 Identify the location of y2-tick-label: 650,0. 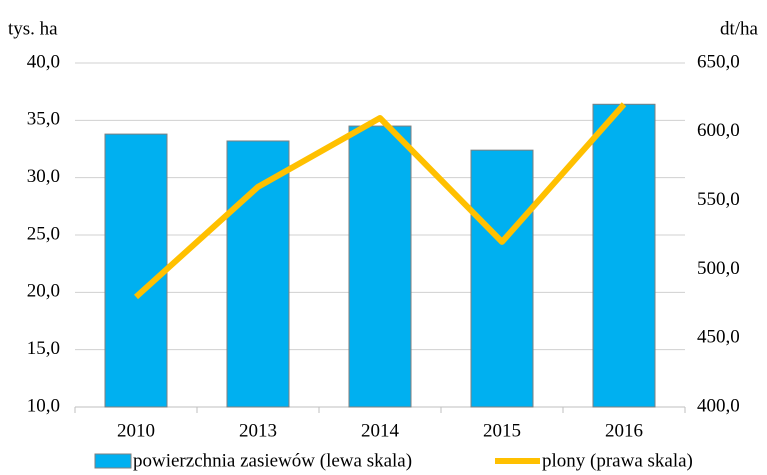
(718, 61).